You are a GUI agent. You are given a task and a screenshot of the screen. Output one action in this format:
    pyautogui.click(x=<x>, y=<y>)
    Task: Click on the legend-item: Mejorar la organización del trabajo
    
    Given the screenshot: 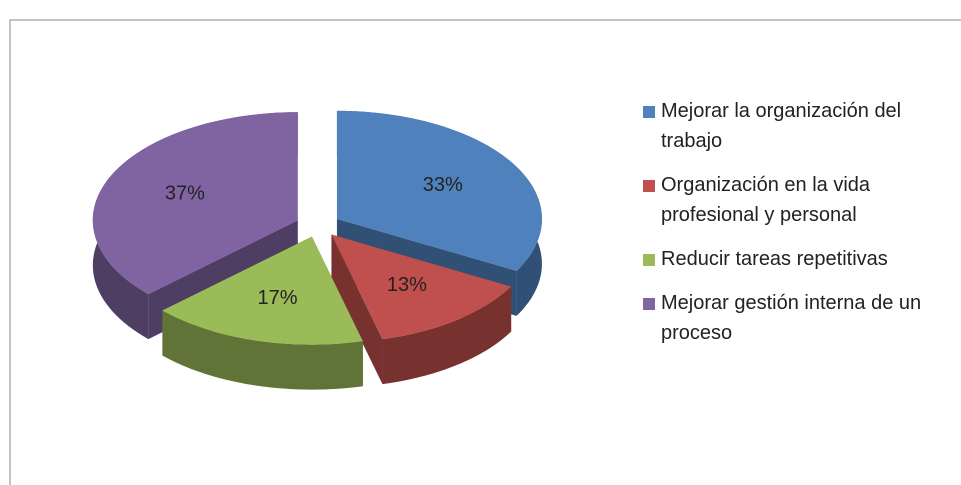 What is the action you would take?
    pyautogui.click(x=793, y=126)
    